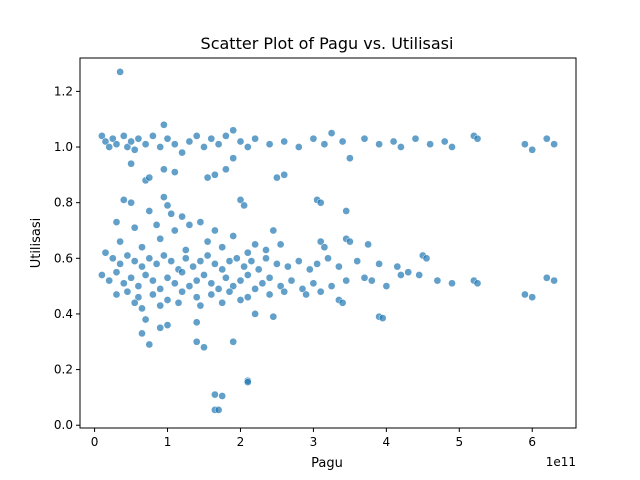 The image size is (640, 480). I want to click on y-tick-label: 0.0, so click(63, 425).